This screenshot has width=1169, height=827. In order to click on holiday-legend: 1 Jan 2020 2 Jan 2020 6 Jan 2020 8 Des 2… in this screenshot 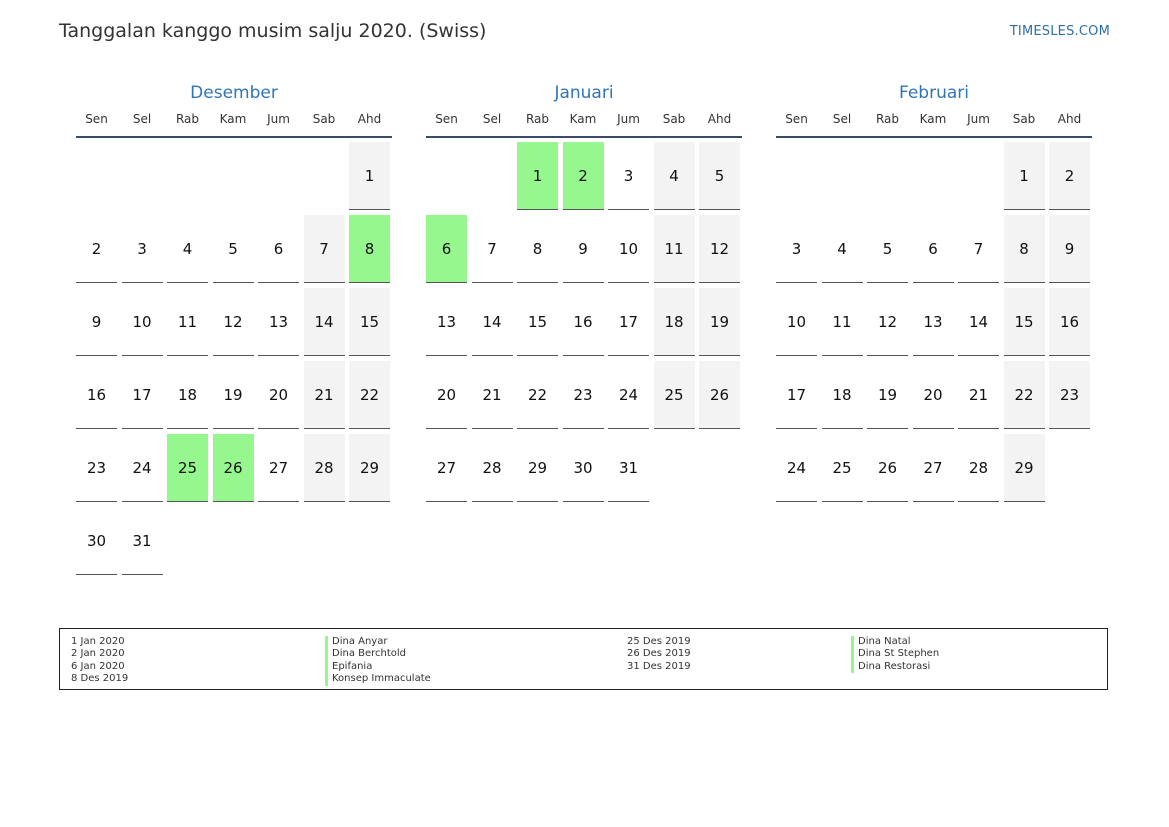, I will do `click(583, 659)`.